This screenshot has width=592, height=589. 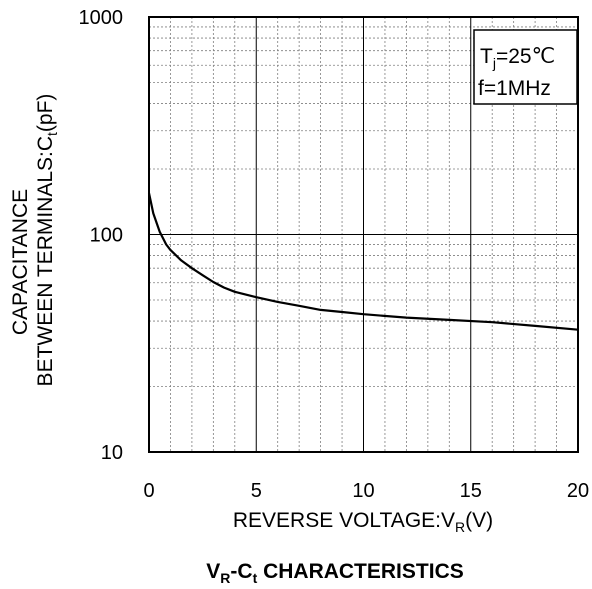 I want to click on condition-temperature: Tj=25℃, so click(x=517, y=58).